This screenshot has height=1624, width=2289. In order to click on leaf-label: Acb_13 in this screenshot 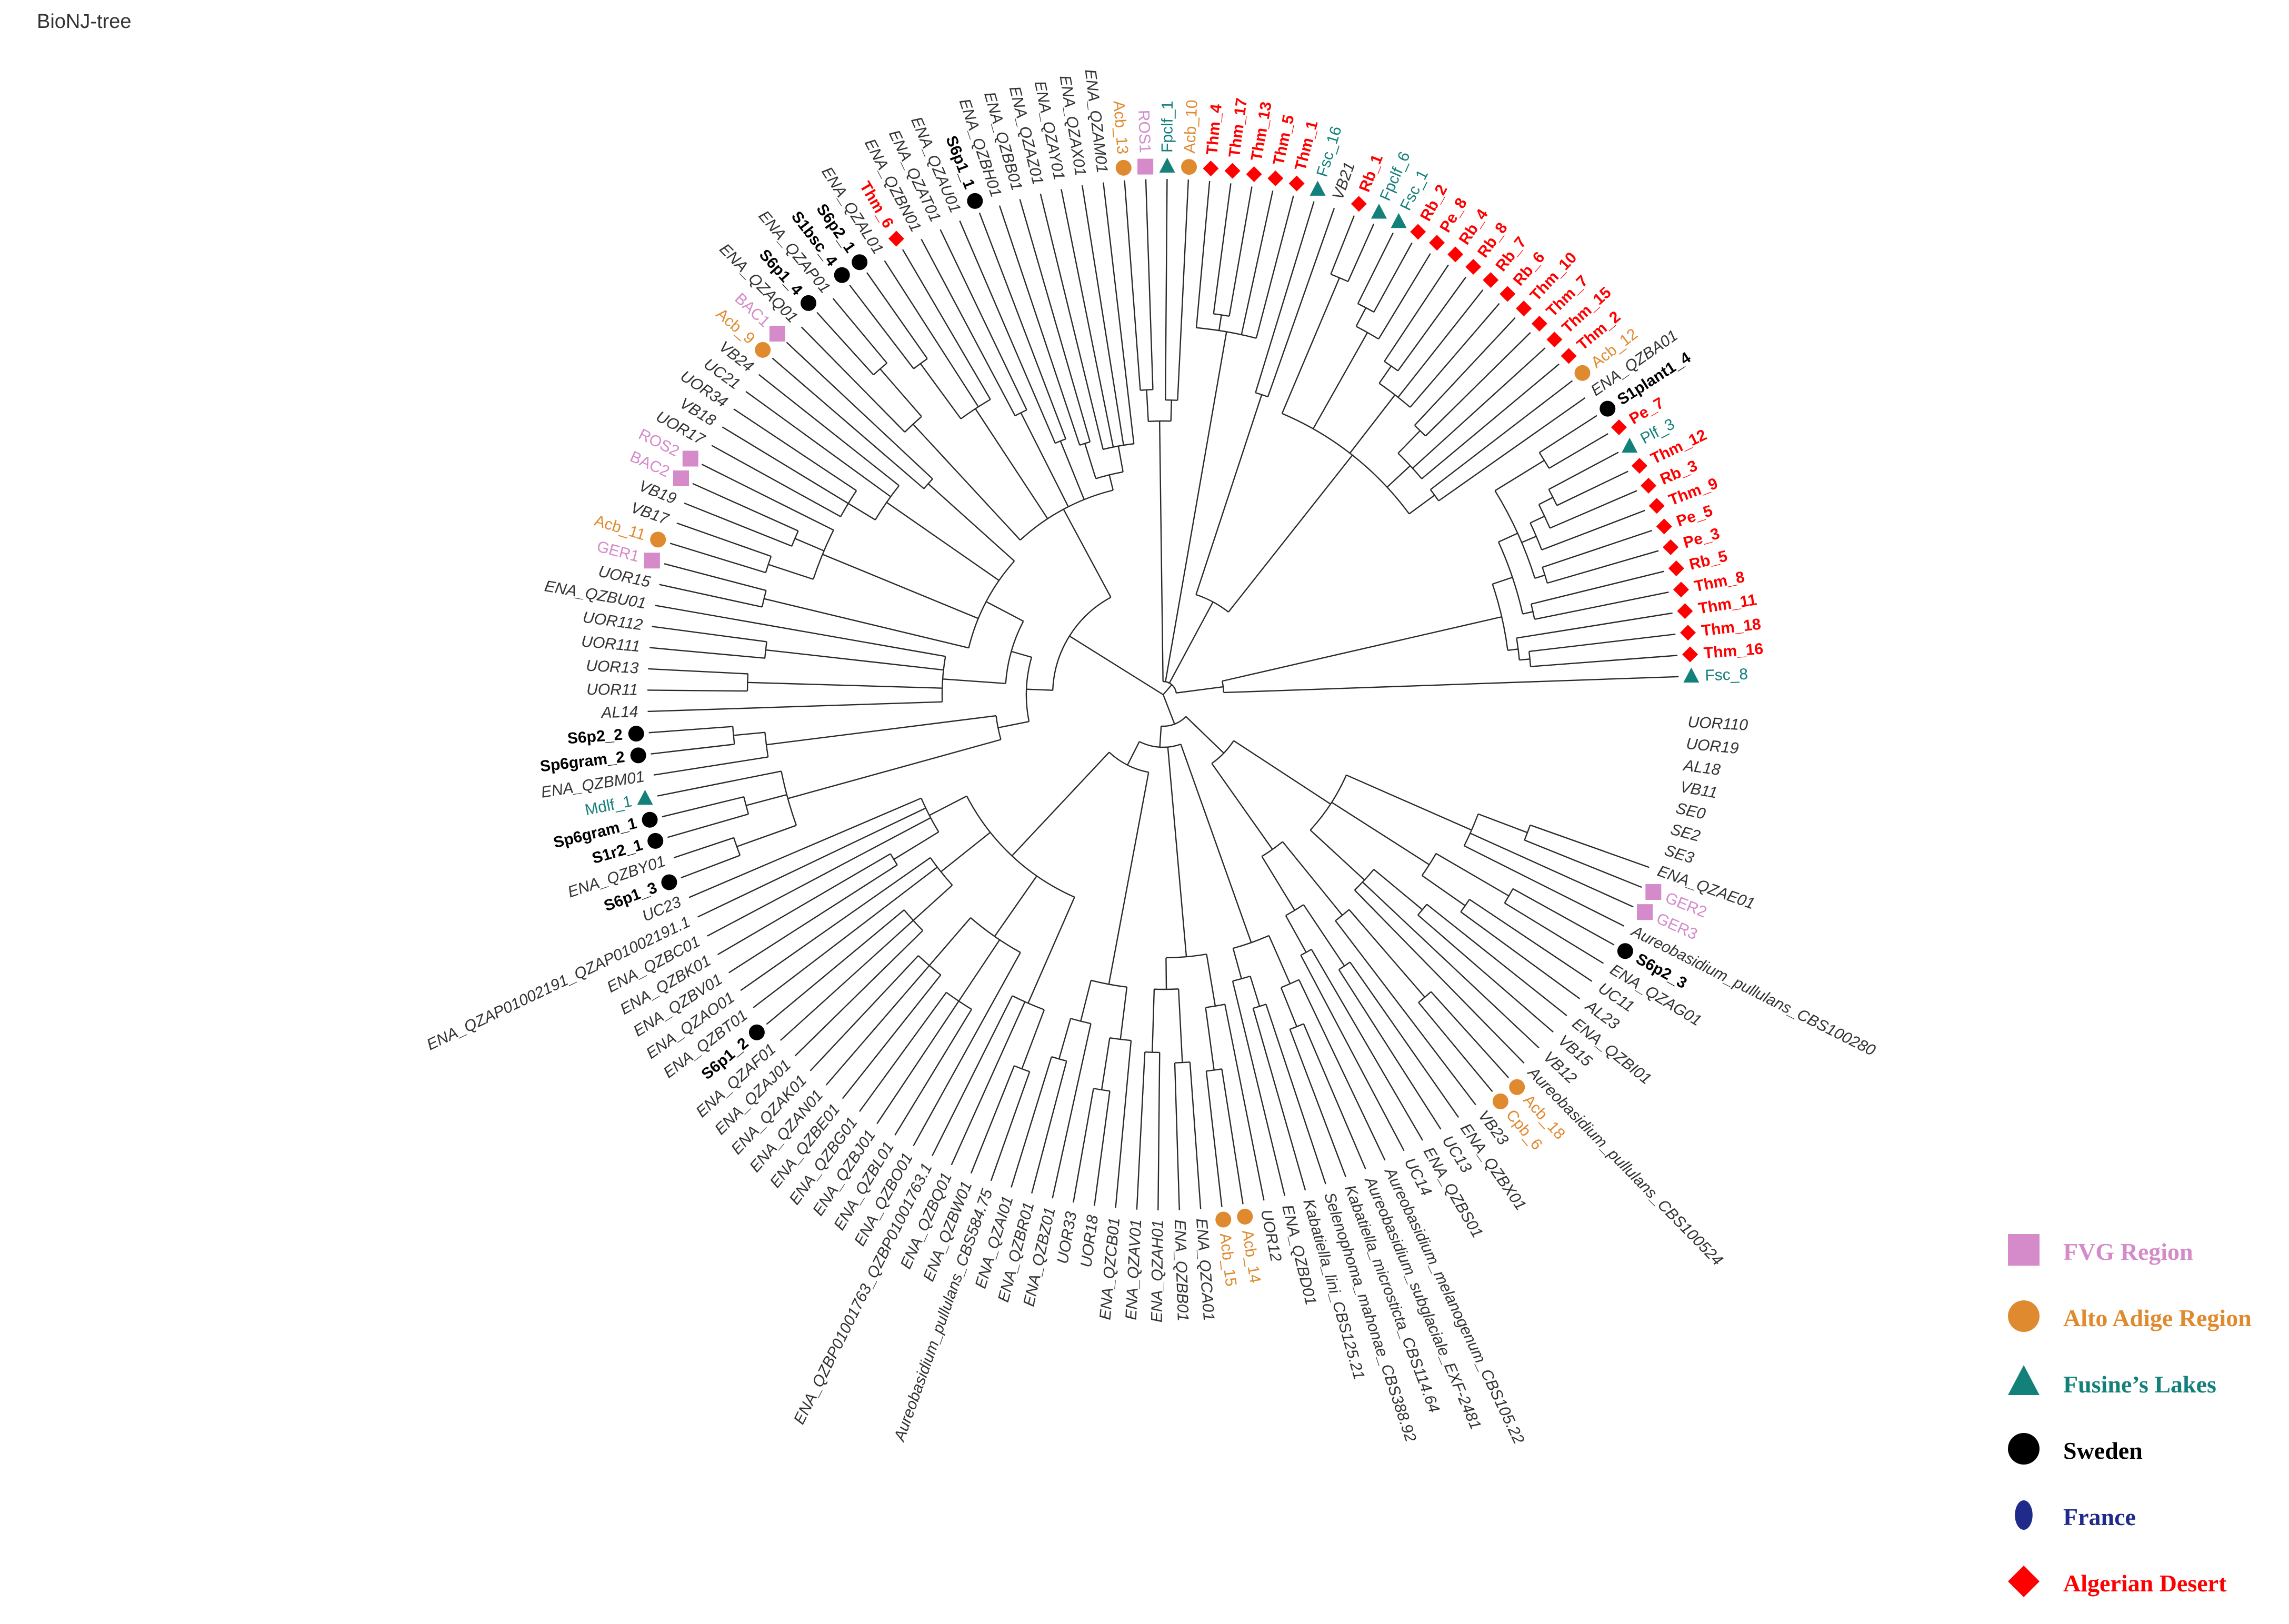, I will do `click(1121, 128)`.